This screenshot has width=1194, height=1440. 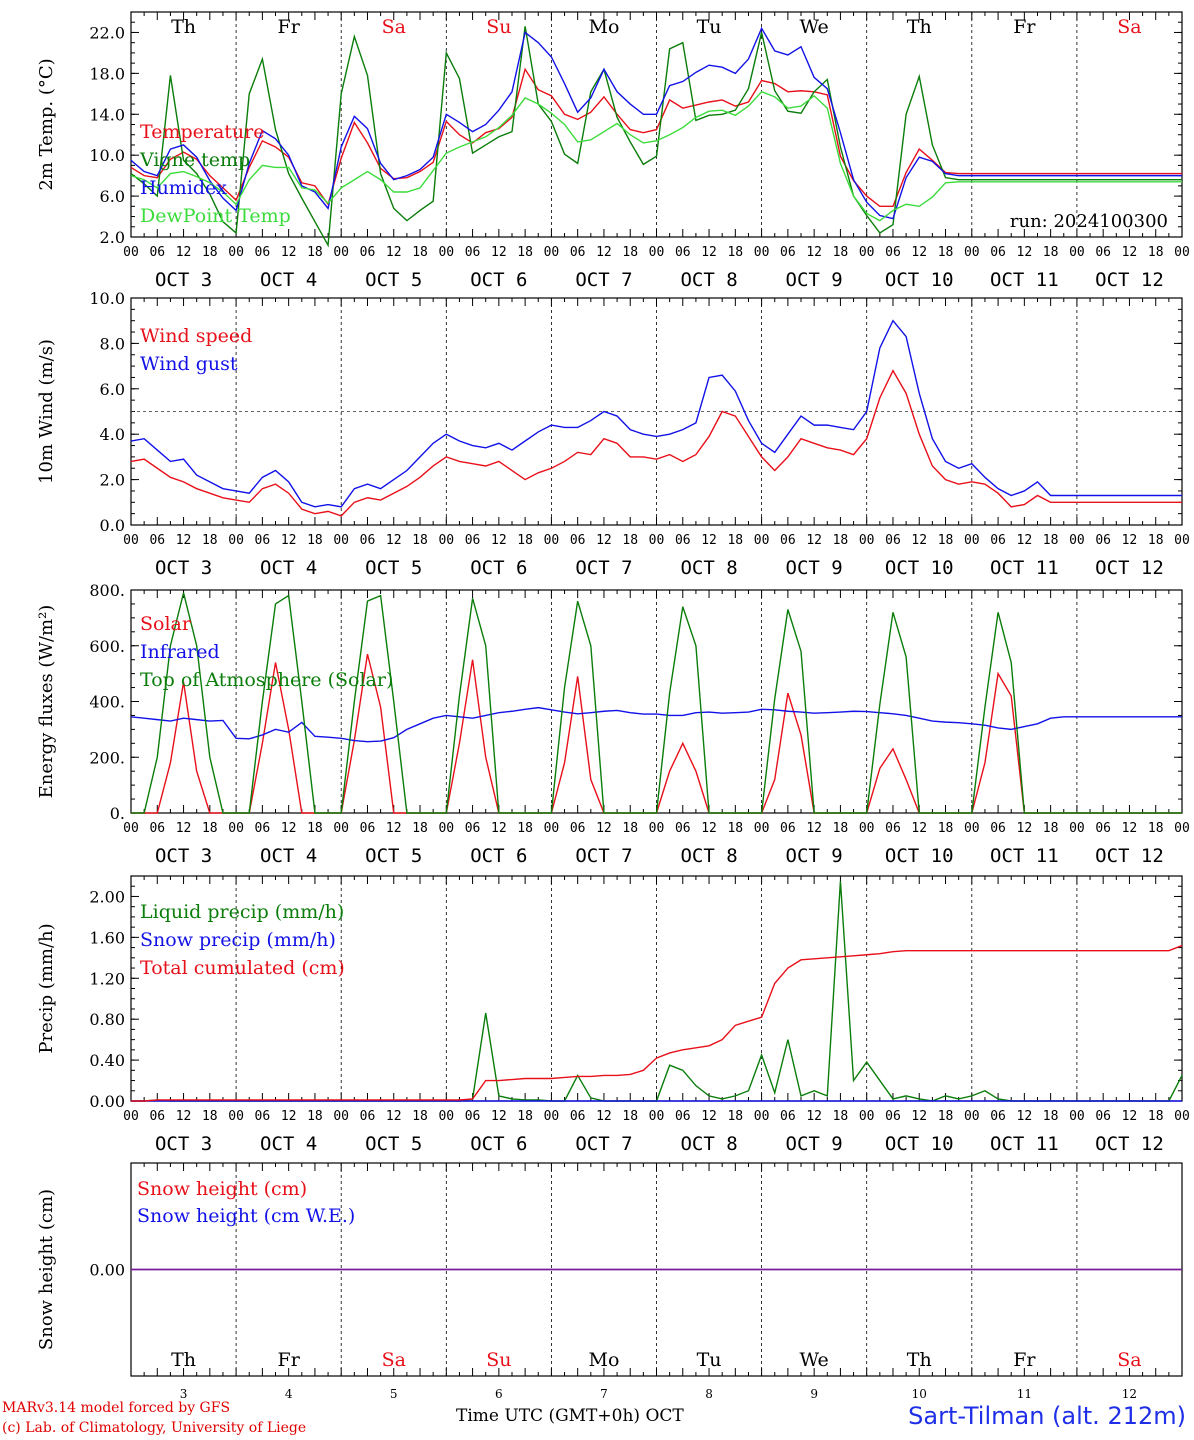 What do you see at coordinates (116, 1408) in the screenshot?
I see `model-credit: MARv3.14 model forced by GFS` at bounding box center [116, 1408].